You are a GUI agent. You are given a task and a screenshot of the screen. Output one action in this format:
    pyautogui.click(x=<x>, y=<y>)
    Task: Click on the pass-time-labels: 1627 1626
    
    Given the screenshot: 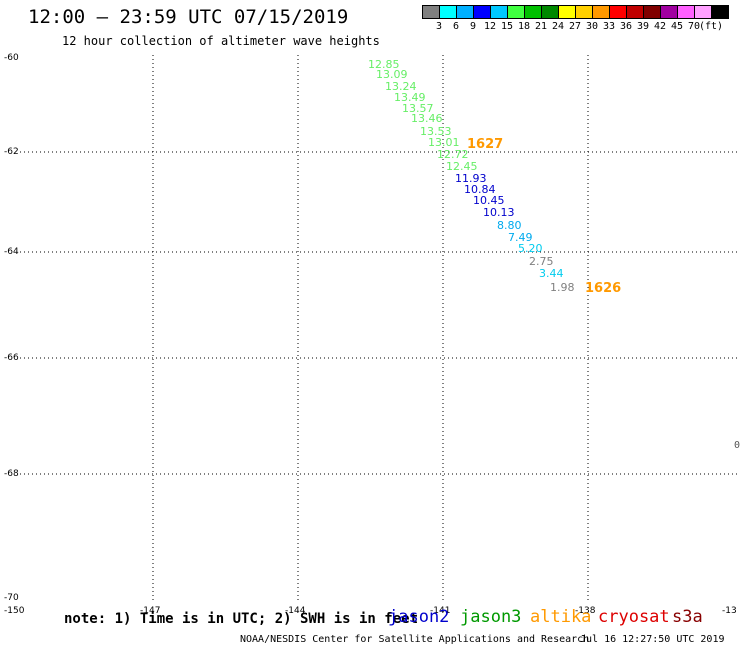 What is the action you would take?
    pyautogui.click(x=544, y=216)
    